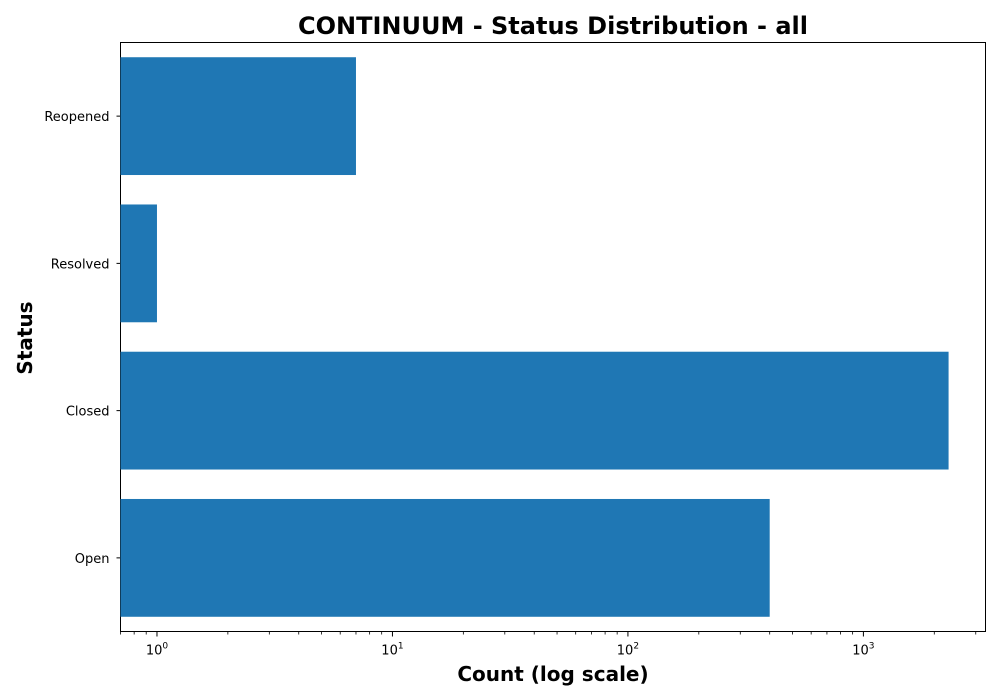 The height and width of the screenshot is (700, 1000). I want to click on bar-resolved, so click(138, 263).